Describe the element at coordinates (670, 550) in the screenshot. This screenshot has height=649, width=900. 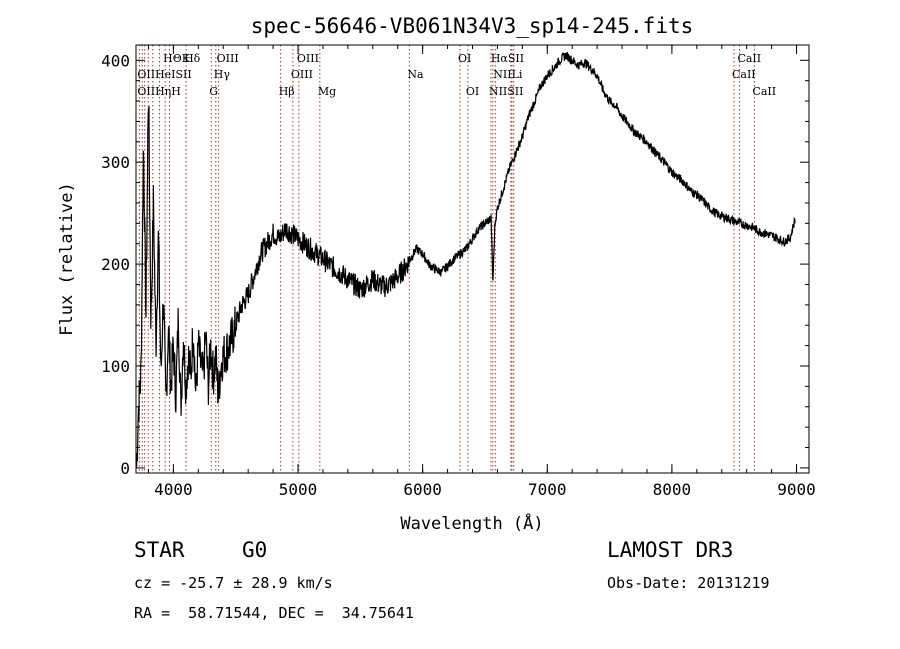
I see `survey-name: LAMOST DR3` at that location.